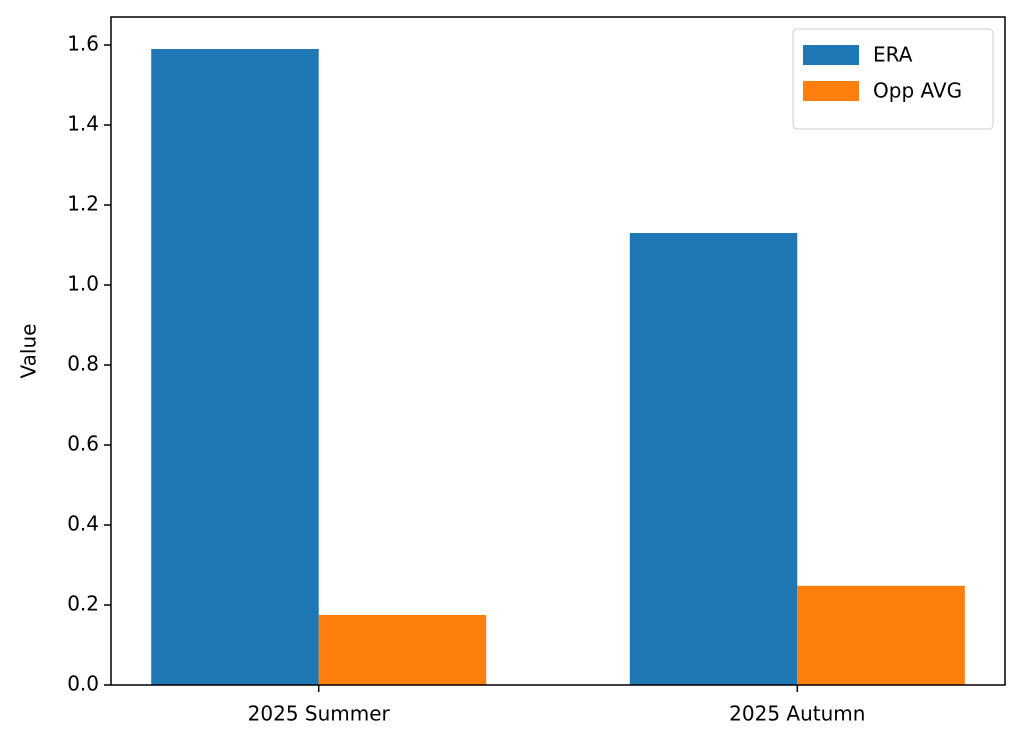 This screenshot has height=746, width=1024. I want to click on y-tick-label: 1.4, so click(83, 124).